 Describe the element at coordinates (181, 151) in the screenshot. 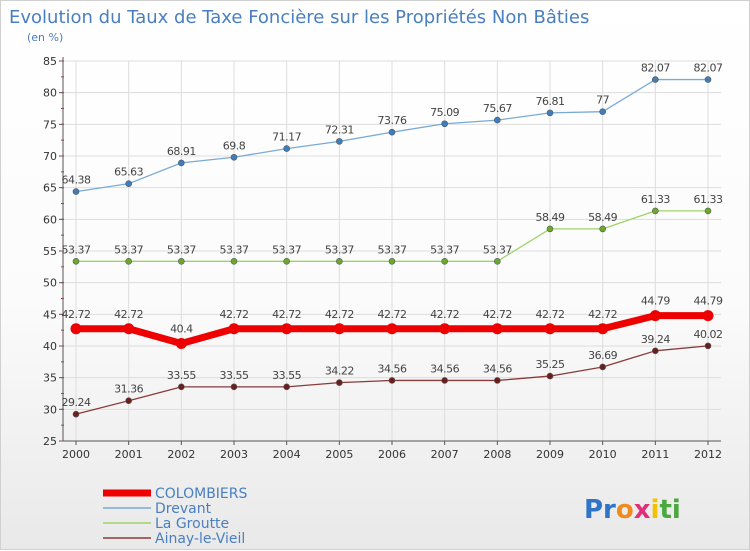

I see `data-label: 68.91` at that location.